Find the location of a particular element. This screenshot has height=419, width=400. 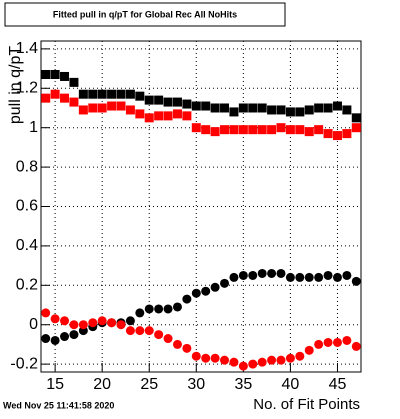

y-axis-label: pull in q/pT is located at coordinates (15, 85).